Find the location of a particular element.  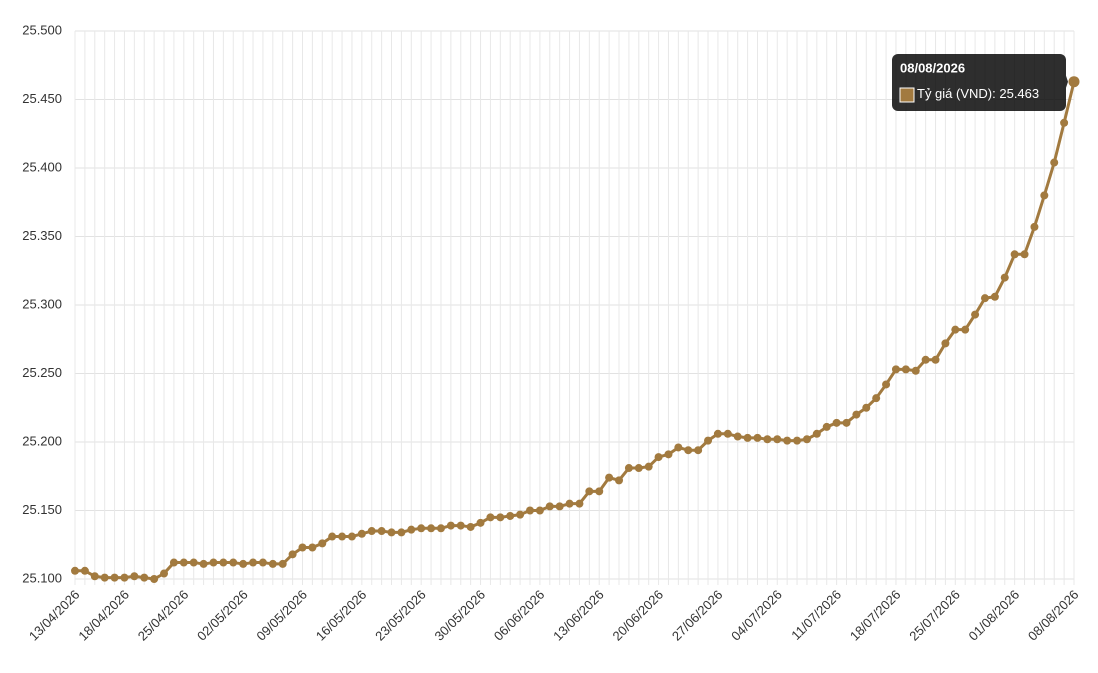

x-tick-label: 18/07/2026 is located at coordinates (875, 615).